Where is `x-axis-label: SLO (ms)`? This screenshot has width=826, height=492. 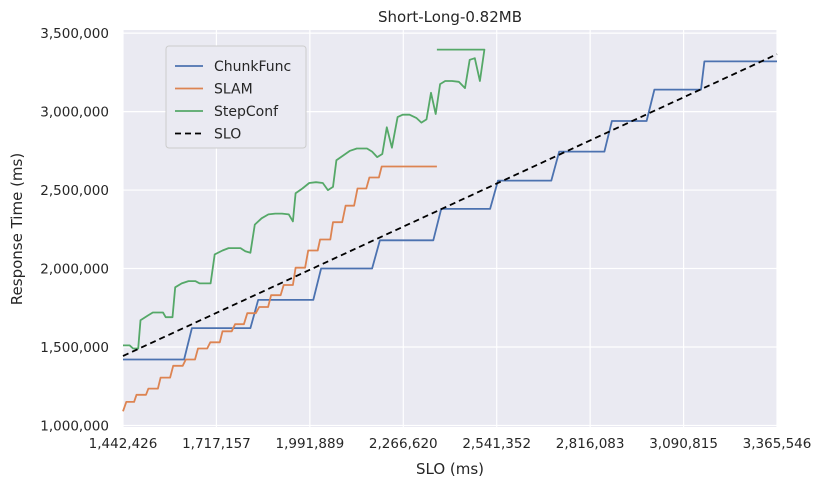
x-axis-label: SLO (ms) is located at coordinates (450, 469).